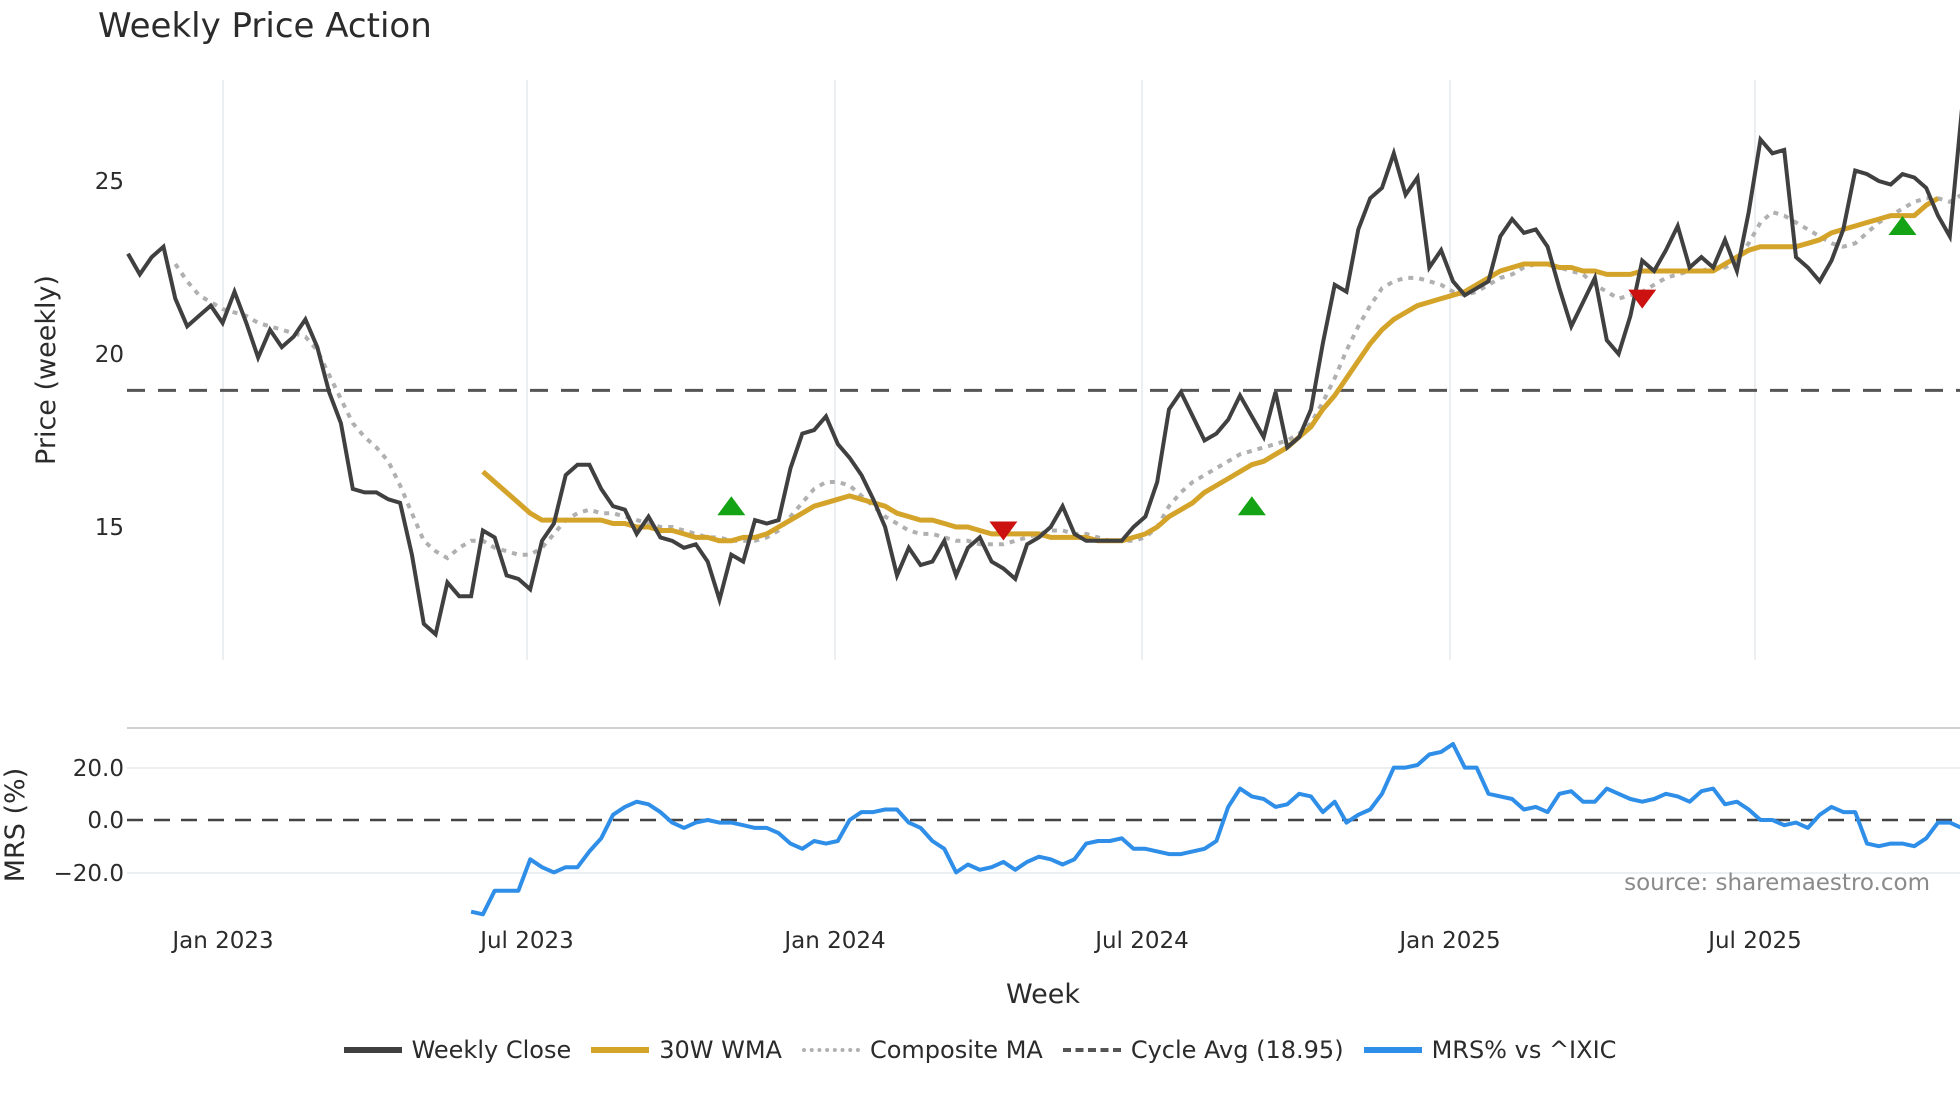 This screenshot has width=1960, height=1102. Describe the element at coordinates (1043, 829) in the screenshot. I see `mrs-panel` at that location.